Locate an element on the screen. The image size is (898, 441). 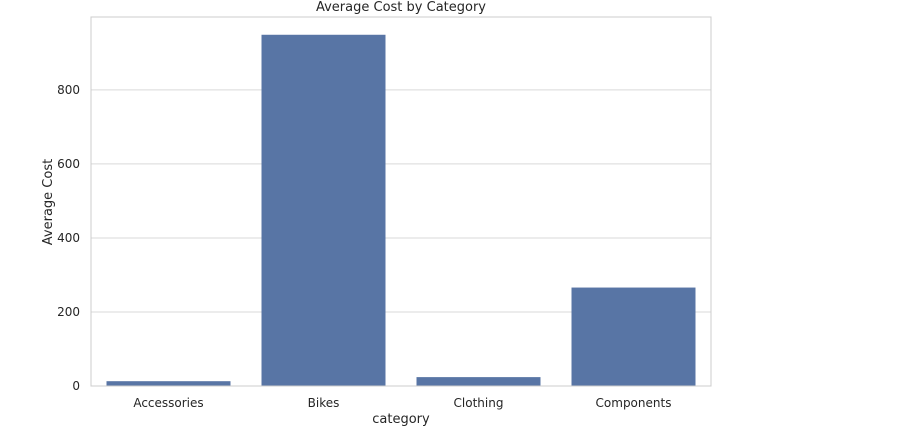
bar-accessories is located at coordinates (168, 383).